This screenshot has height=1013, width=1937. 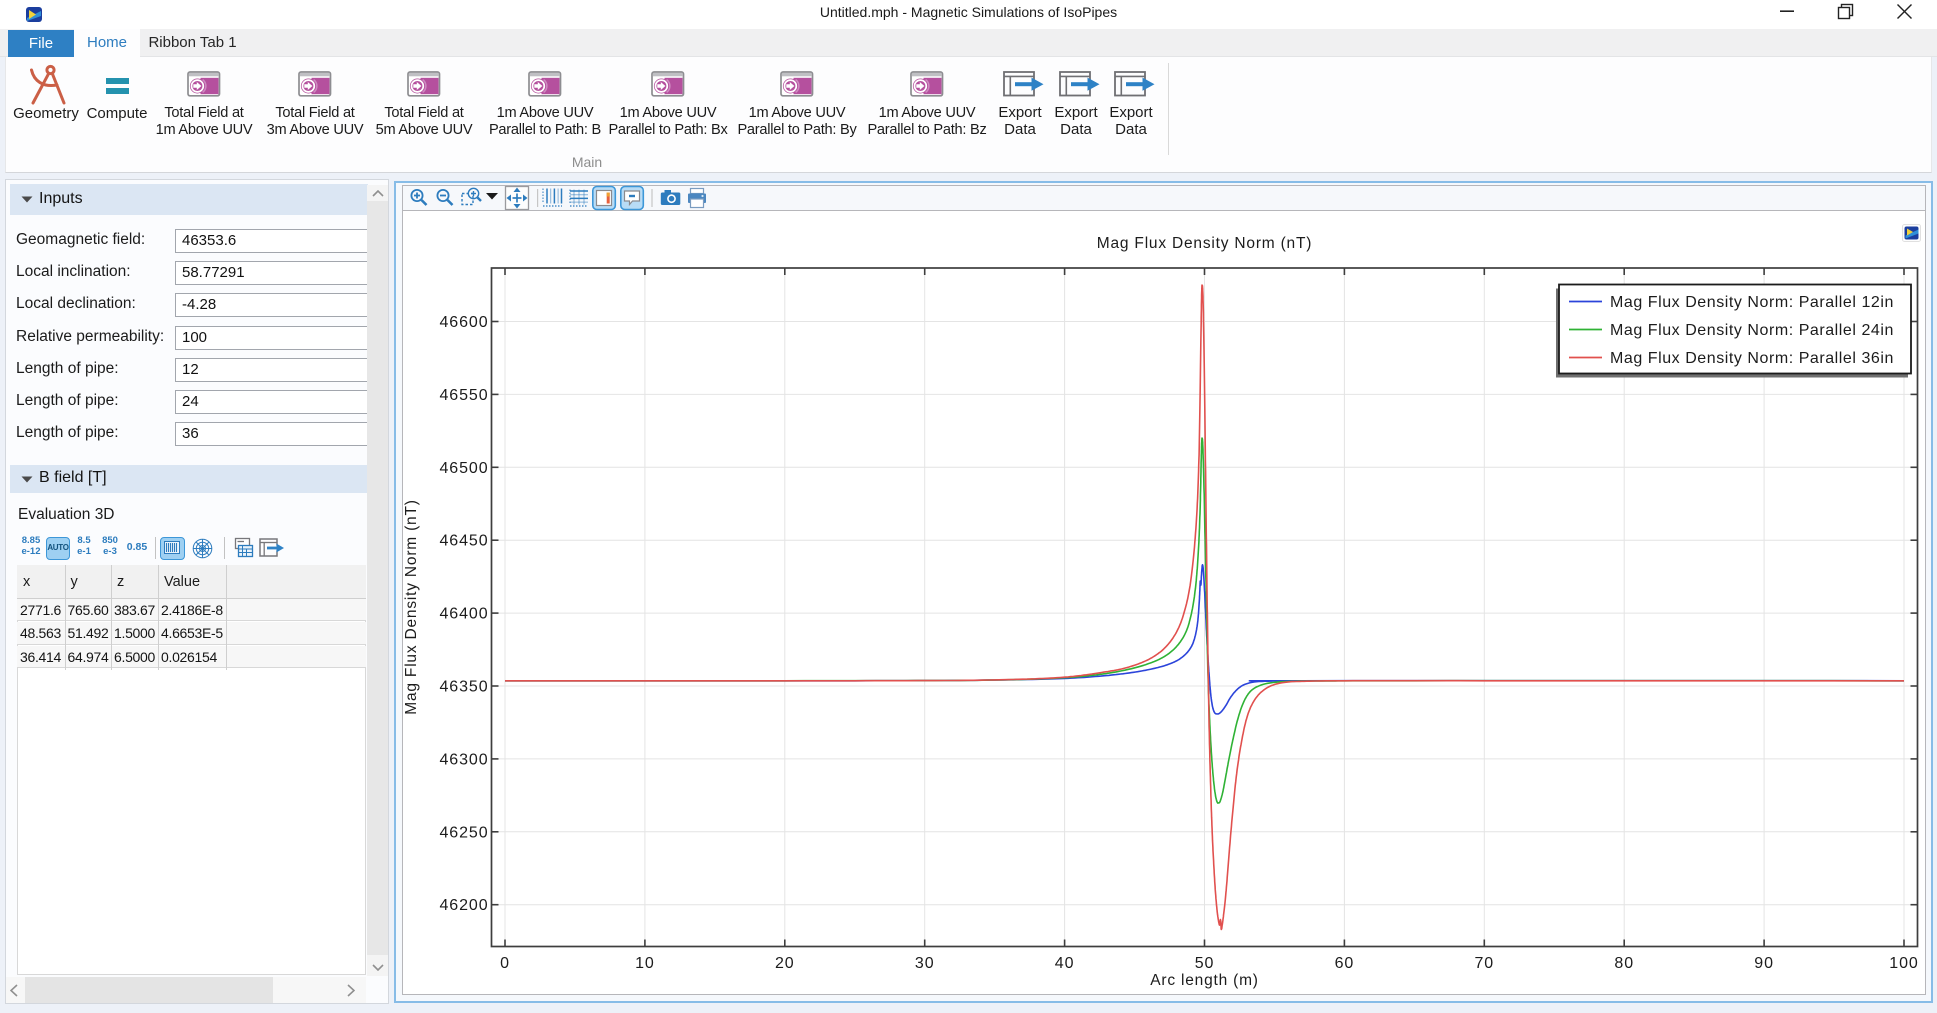 I want to click on svg-text: 100, so click(x=1903, y=963).